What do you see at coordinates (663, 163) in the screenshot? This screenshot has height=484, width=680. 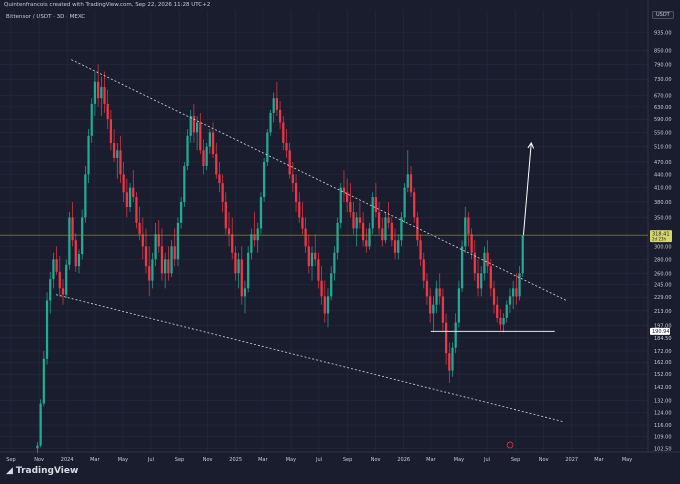 I see `y-tick-label: 470.00` at bounding box center [663, 163].